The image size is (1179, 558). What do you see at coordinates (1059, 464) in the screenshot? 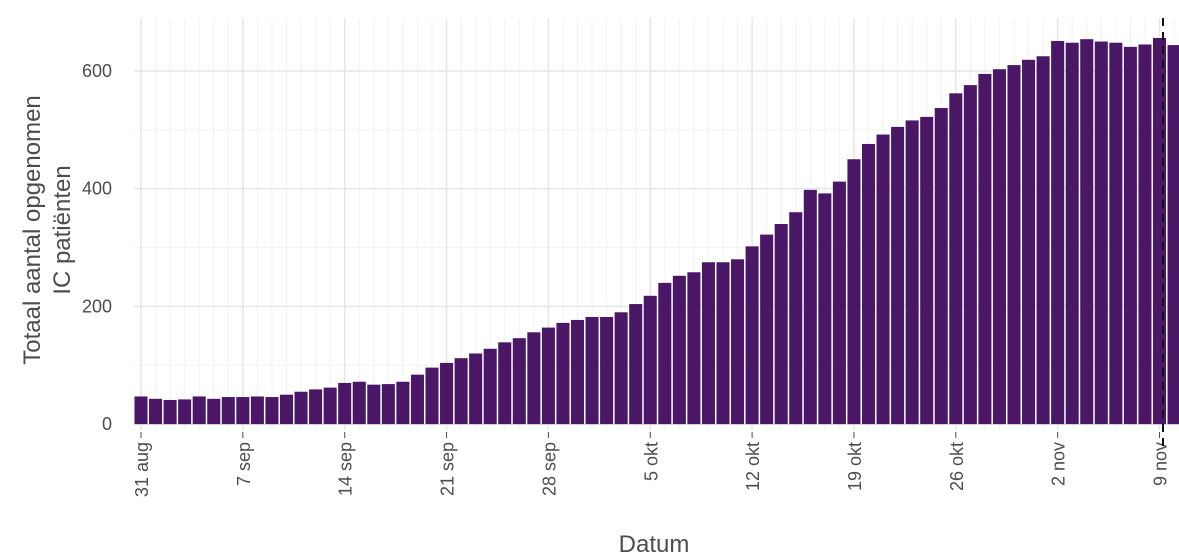
I see `x-tick-label: 2 nov` at bounding box center [1059, 464].